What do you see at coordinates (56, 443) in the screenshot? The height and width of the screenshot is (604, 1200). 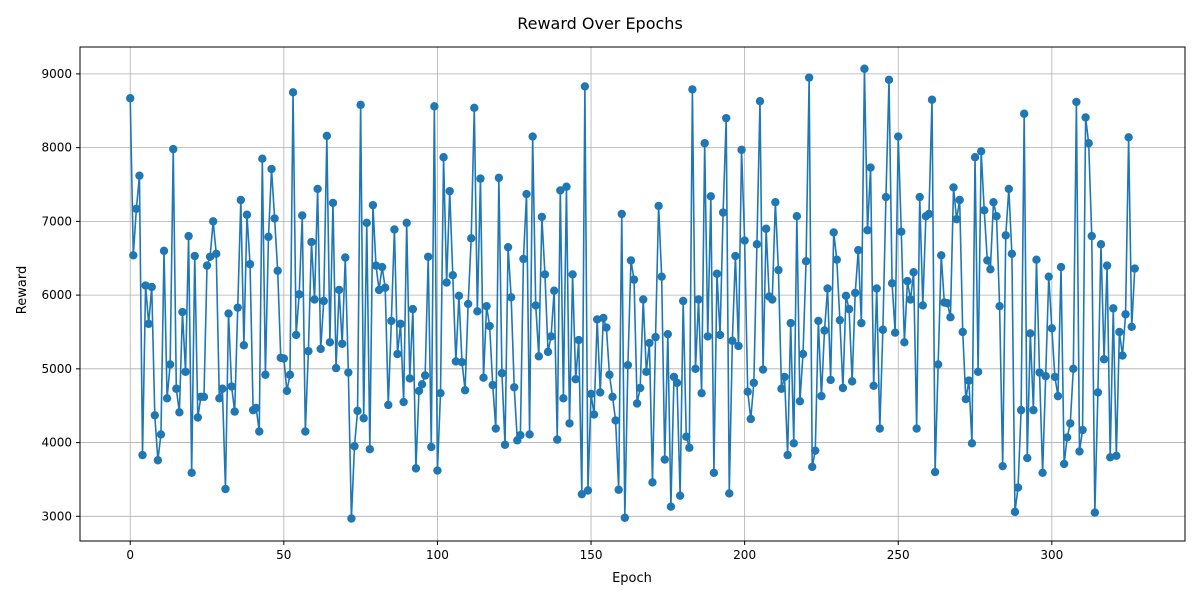 I see `y-tick-label: 4000` at bounding box center [56, 443].